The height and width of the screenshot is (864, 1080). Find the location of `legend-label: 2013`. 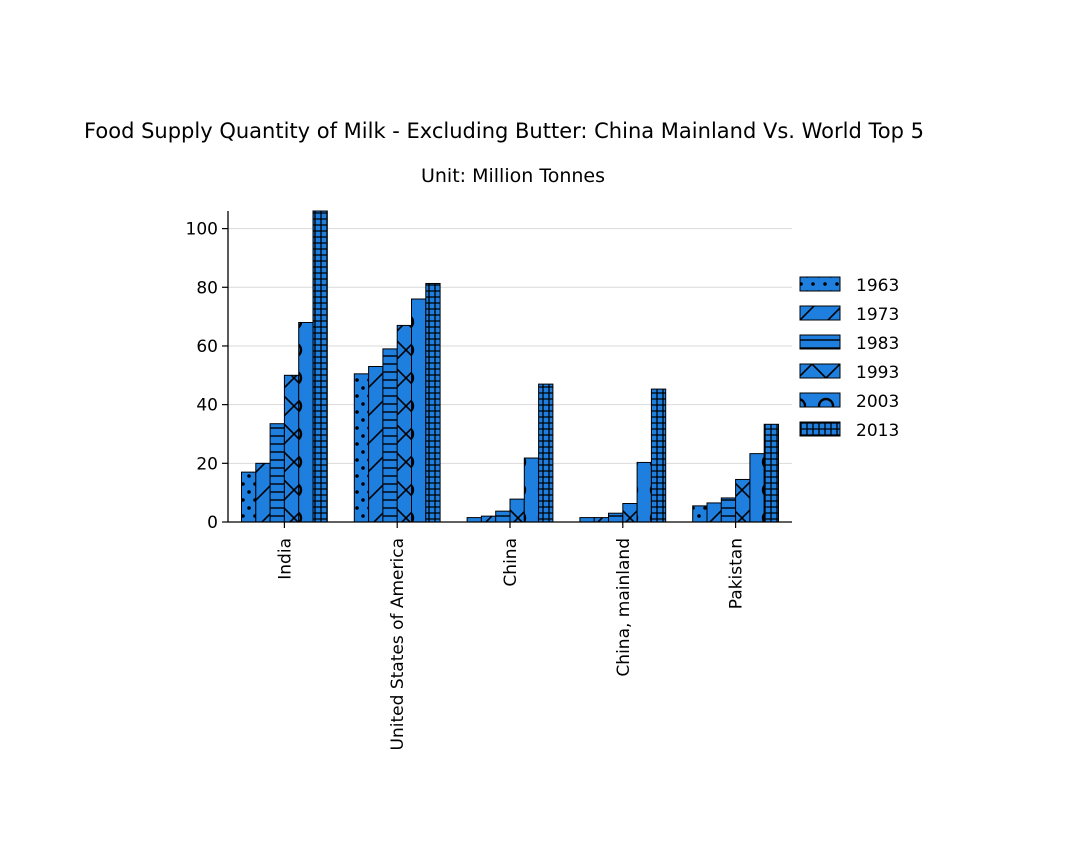

legend-label: 2013 is located at coordinates (877, 431).